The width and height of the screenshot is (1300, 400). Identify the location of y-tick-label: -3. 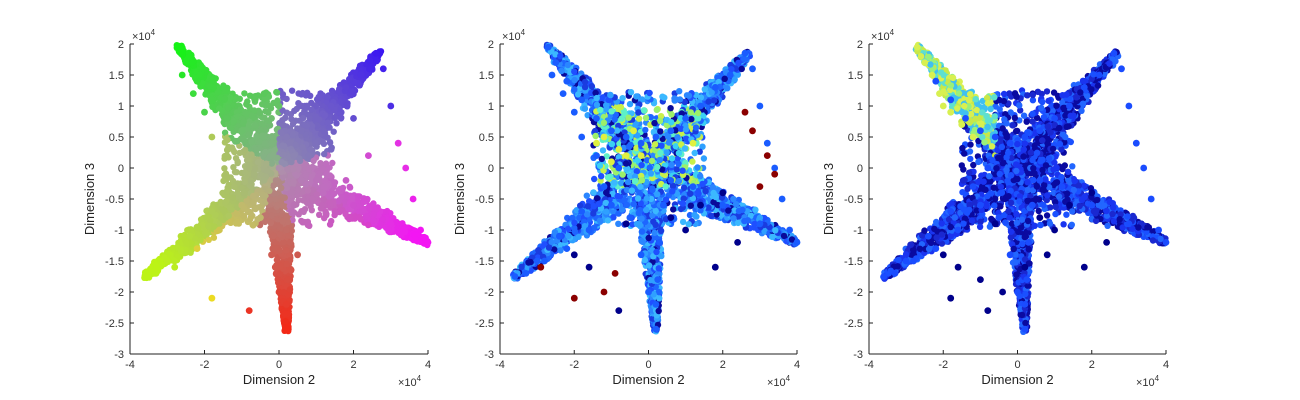
(119, 355).